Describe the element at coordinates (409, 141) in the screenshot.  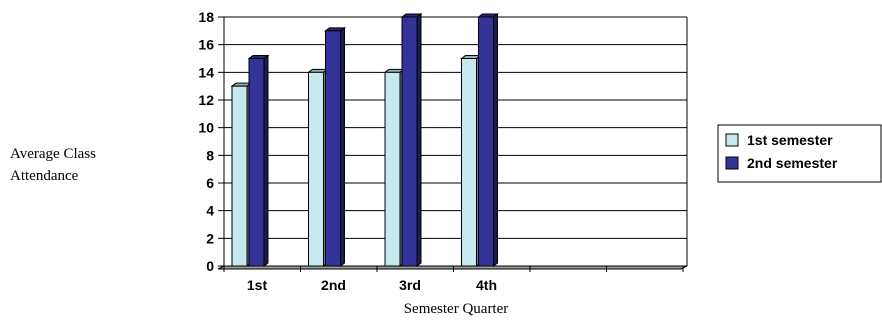
I see `bar-2nd-semester-3rd` at that location.